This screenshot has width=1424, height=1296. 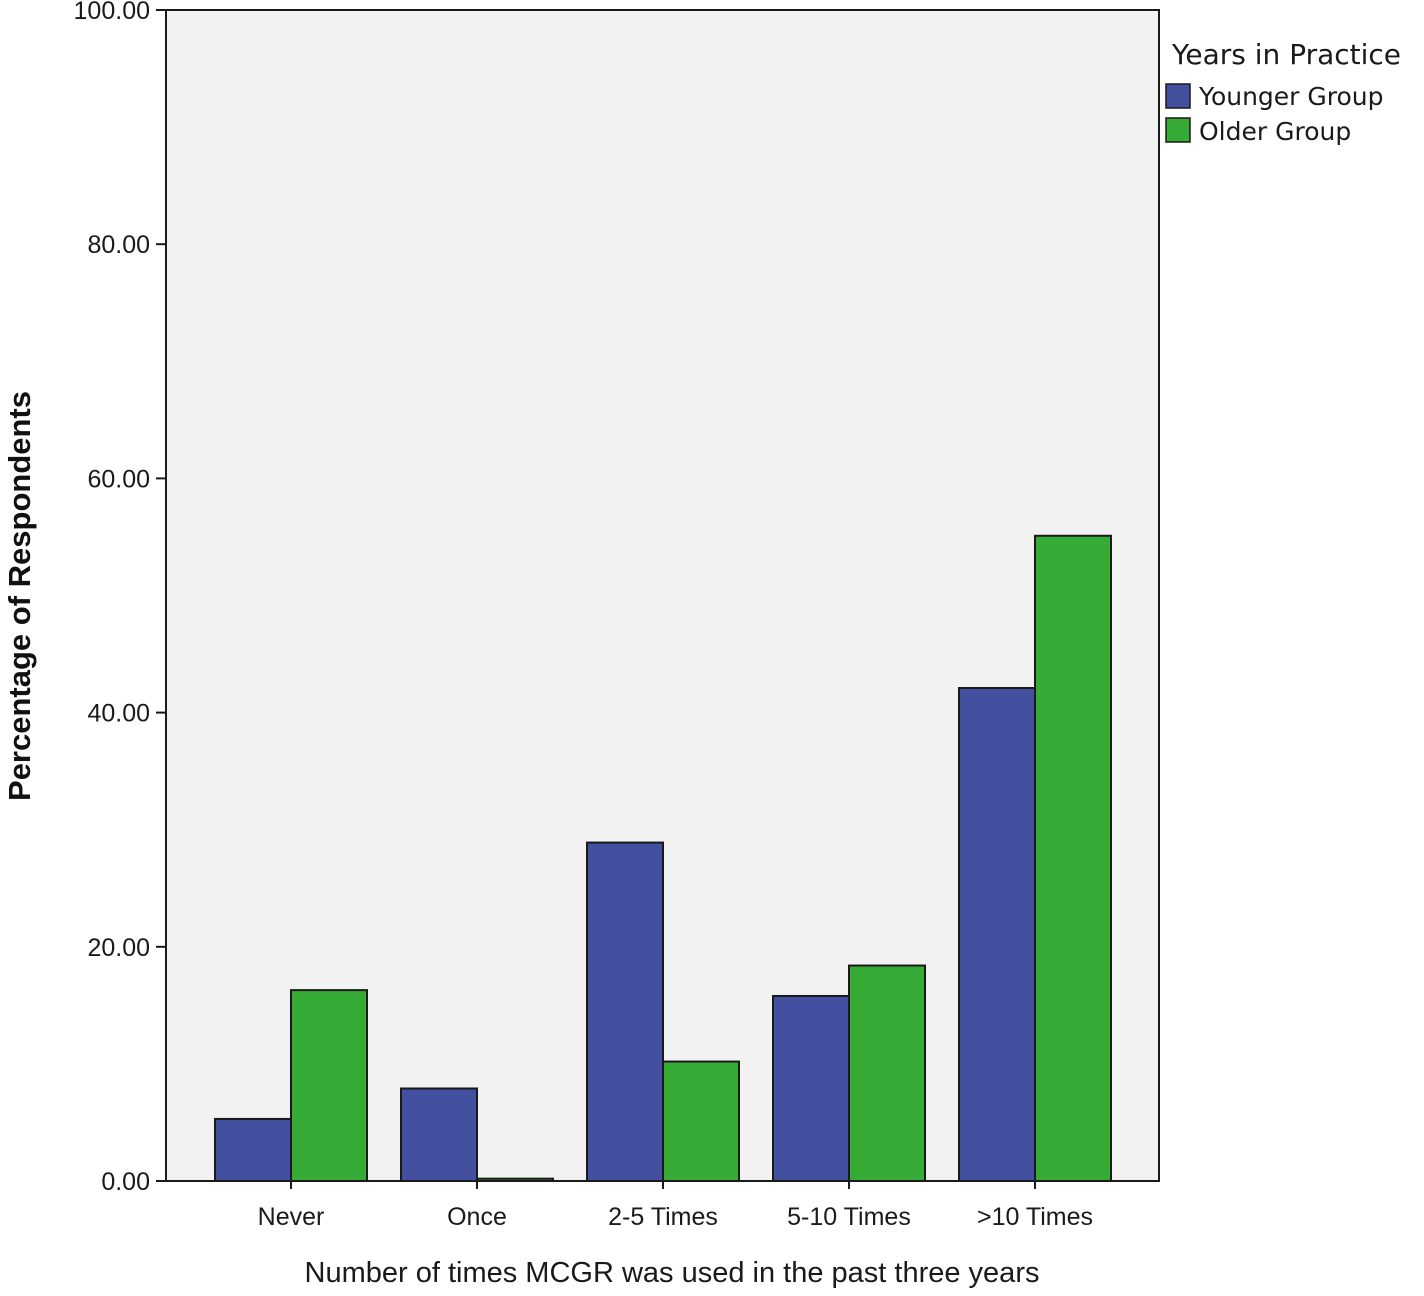 What do you see at coordinates (515, 1179) in the screenshot?
I see `bar-older-group-once` at bounding box center [515, 1179].